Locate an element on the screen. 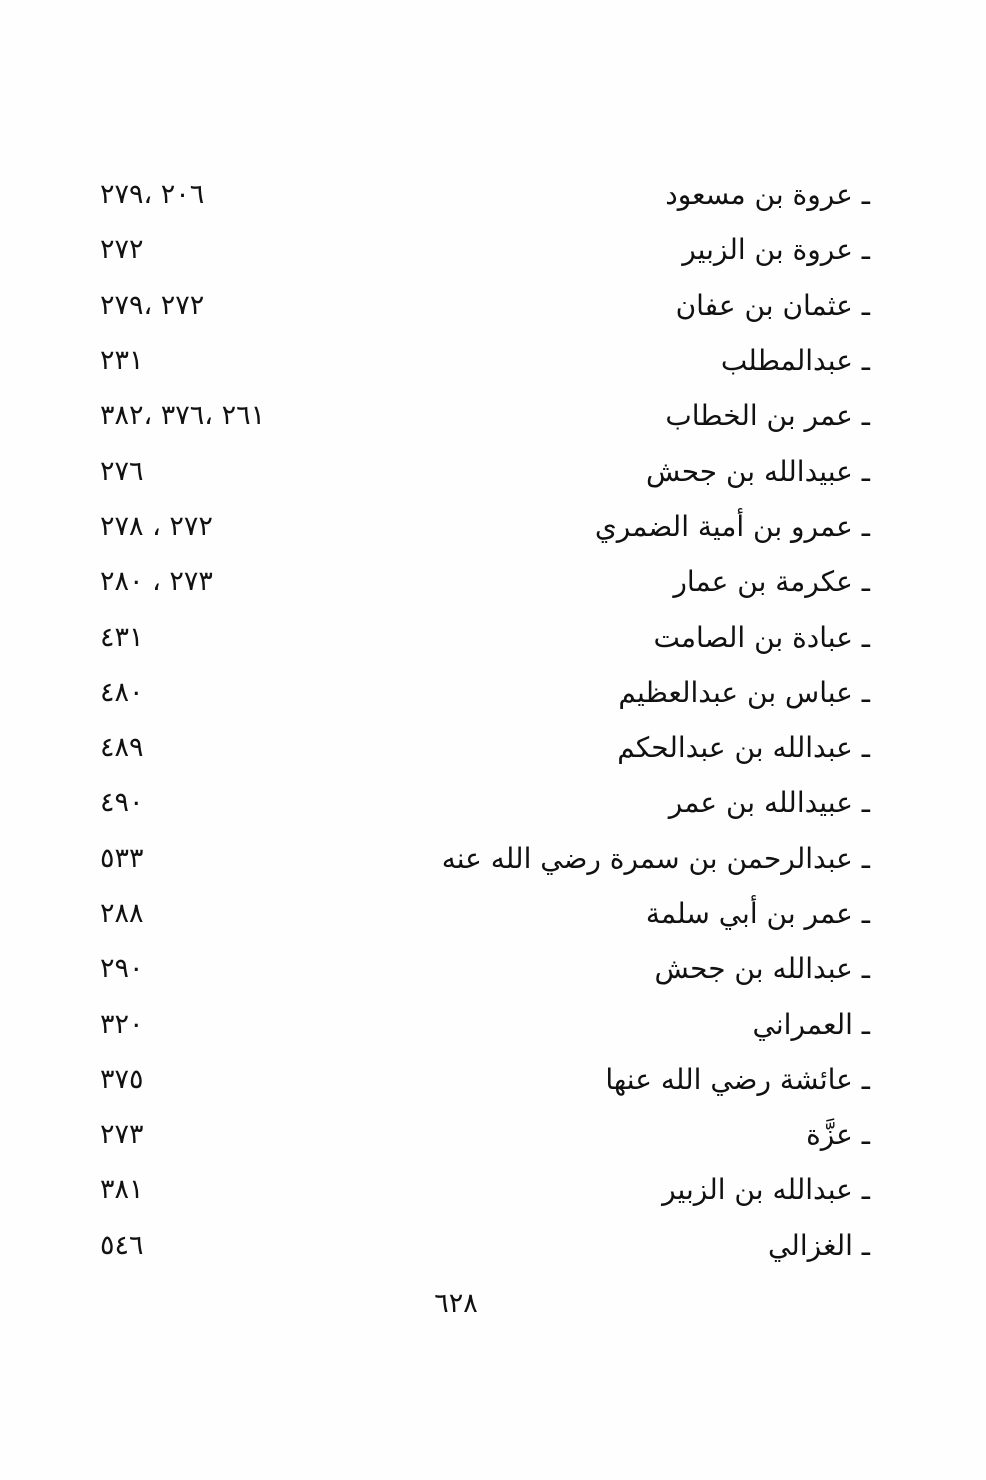 The image size is (986, 1480). index-row: ٣٨١ ـ عبدالله بن الزبير is located at coordinates (485, 1189).